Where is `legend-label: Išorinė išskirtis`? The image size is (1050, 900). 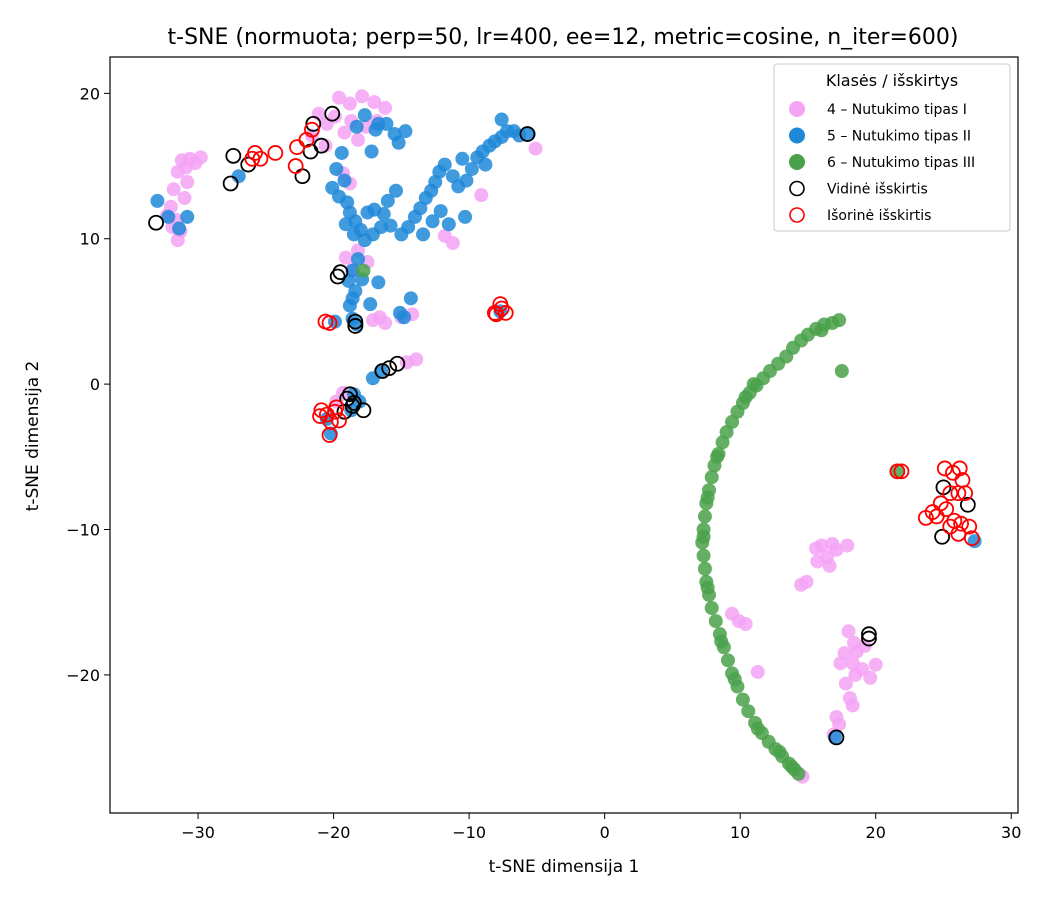
legend-label: Išorinė išskirtis is located at coordinates (879, 216).